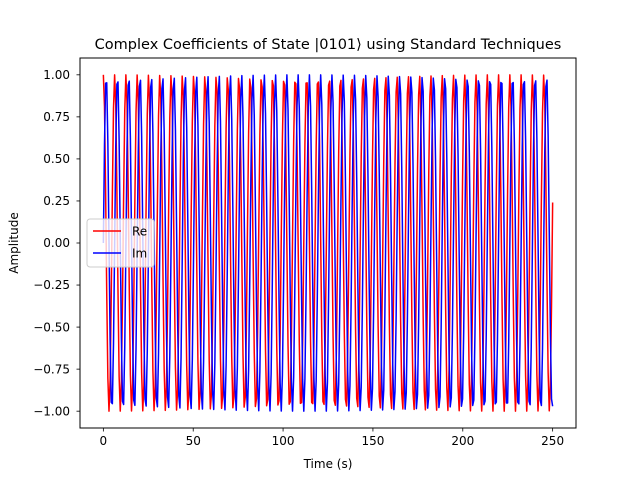 Image resolution: width=640 pixels, height=480 pixels. Describe the element at coordinates (139, 254) in the screenshot. I see `legend-label-im: Im` at that location.